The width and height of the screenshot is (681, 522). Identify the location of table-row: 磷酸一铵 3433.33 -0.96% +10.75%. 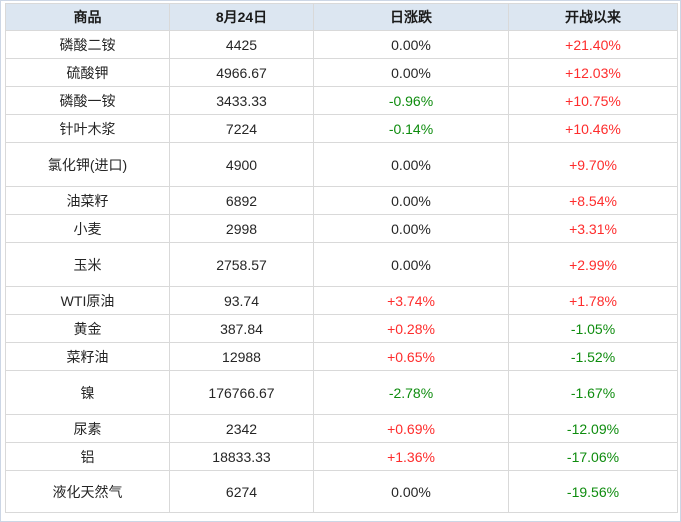
(341, 100).